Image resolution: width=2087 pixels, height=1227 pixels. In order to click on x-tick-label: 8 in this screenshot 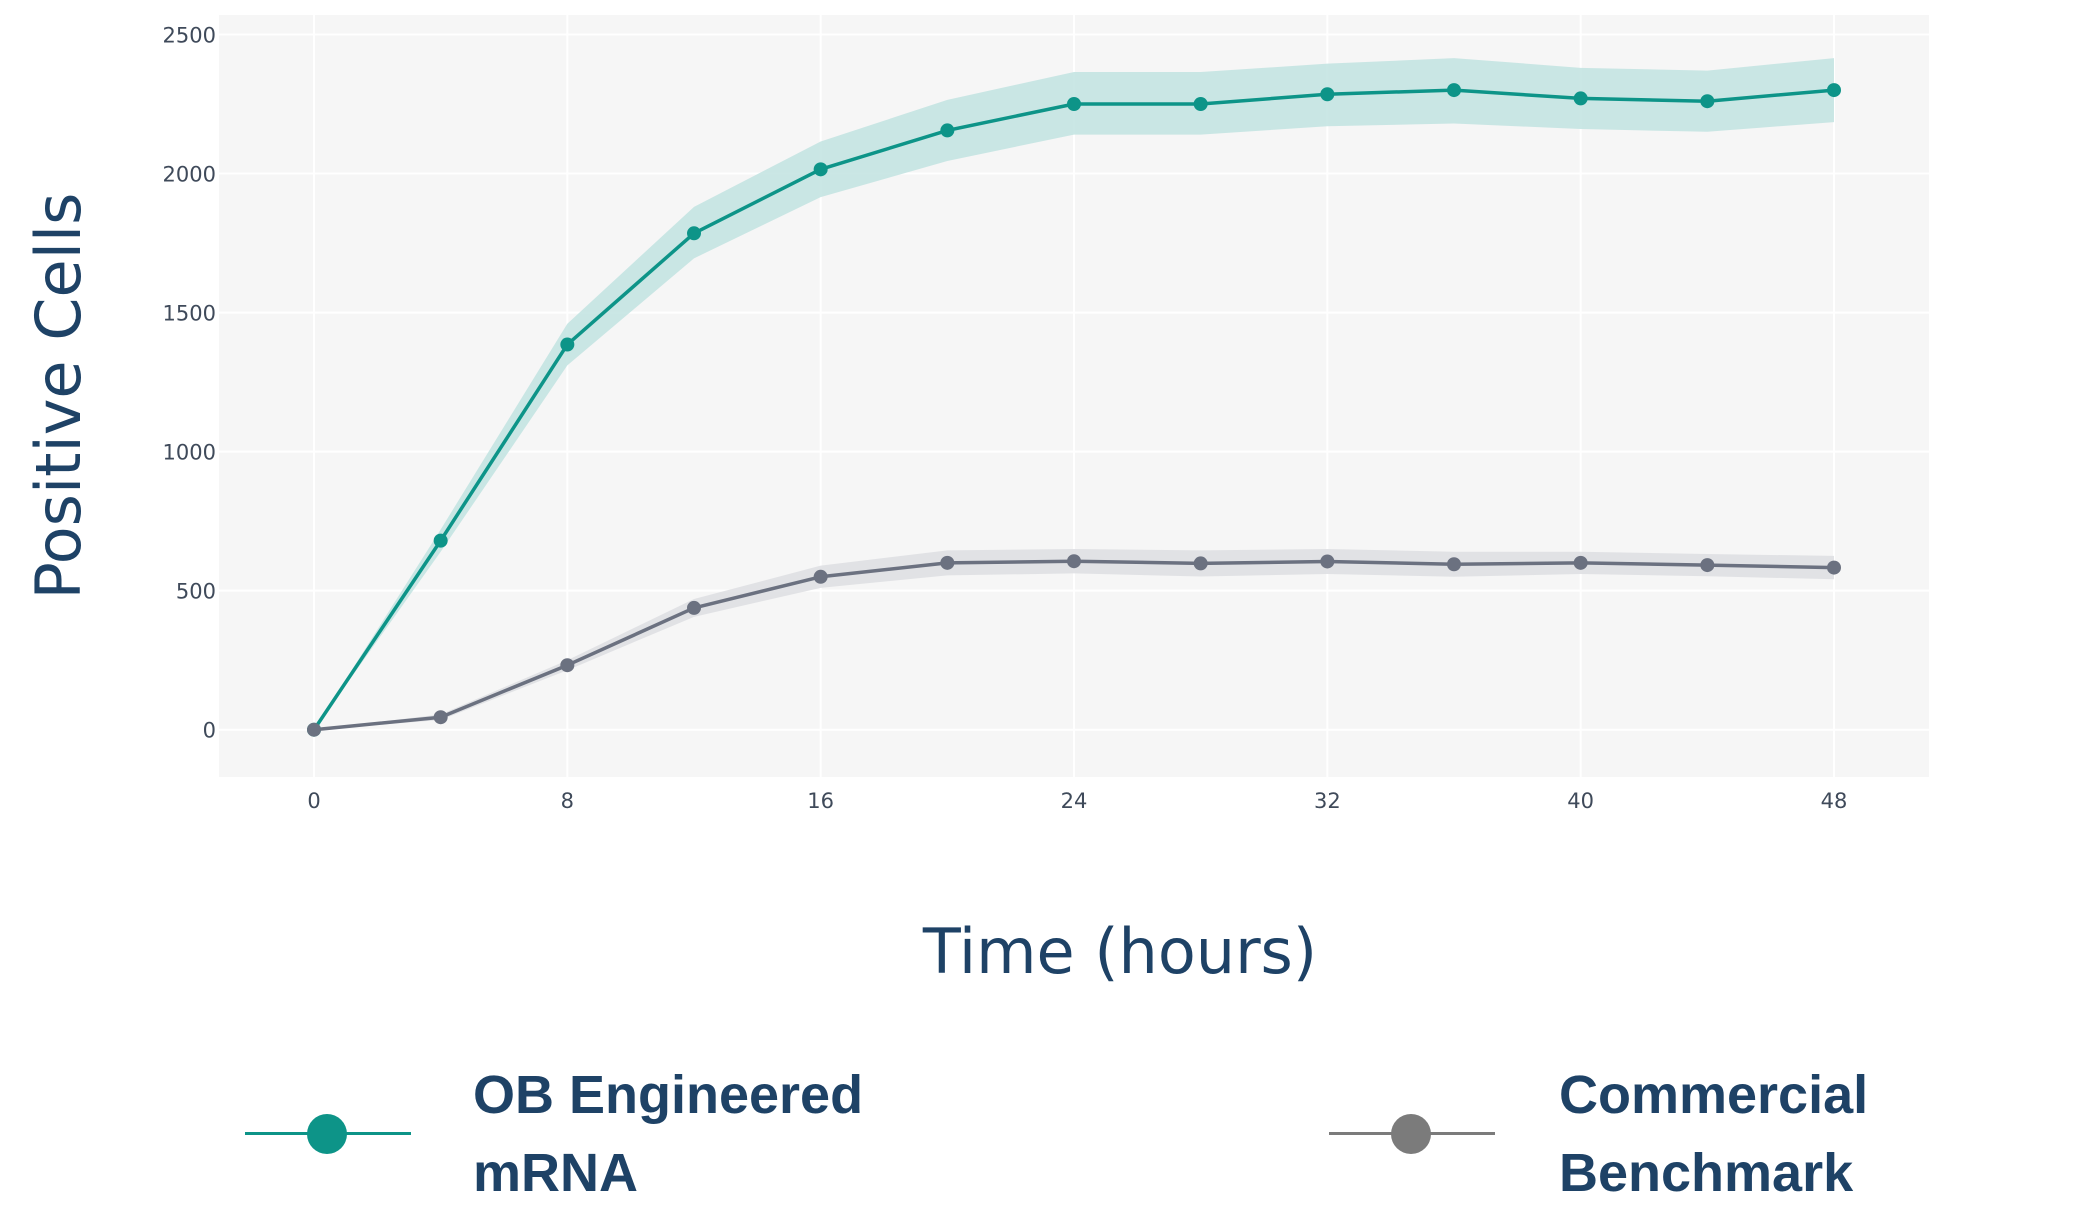, I will do `click(567, 801)`.